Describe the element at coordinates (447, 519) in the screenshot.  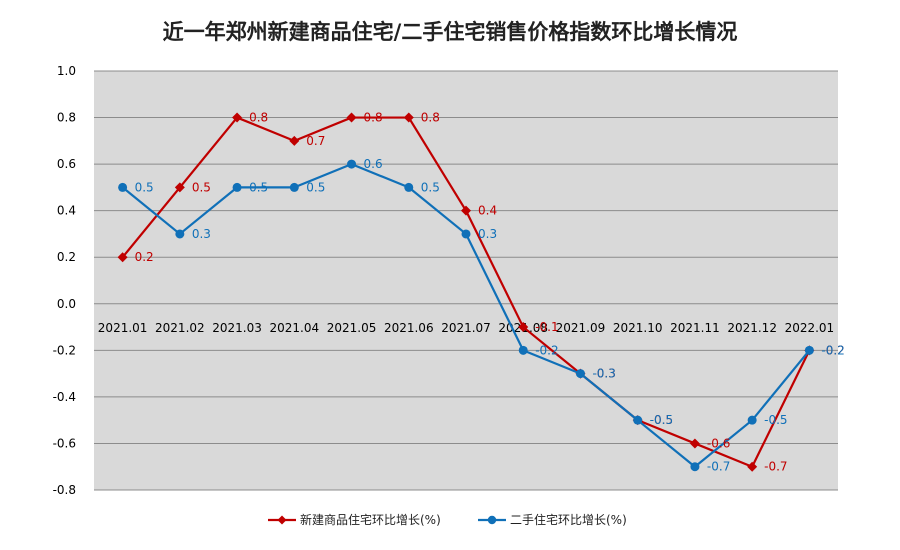
I see `legend: 新建商品住宅环比增长(%) 二手住宅环比增长(%)` at that location.